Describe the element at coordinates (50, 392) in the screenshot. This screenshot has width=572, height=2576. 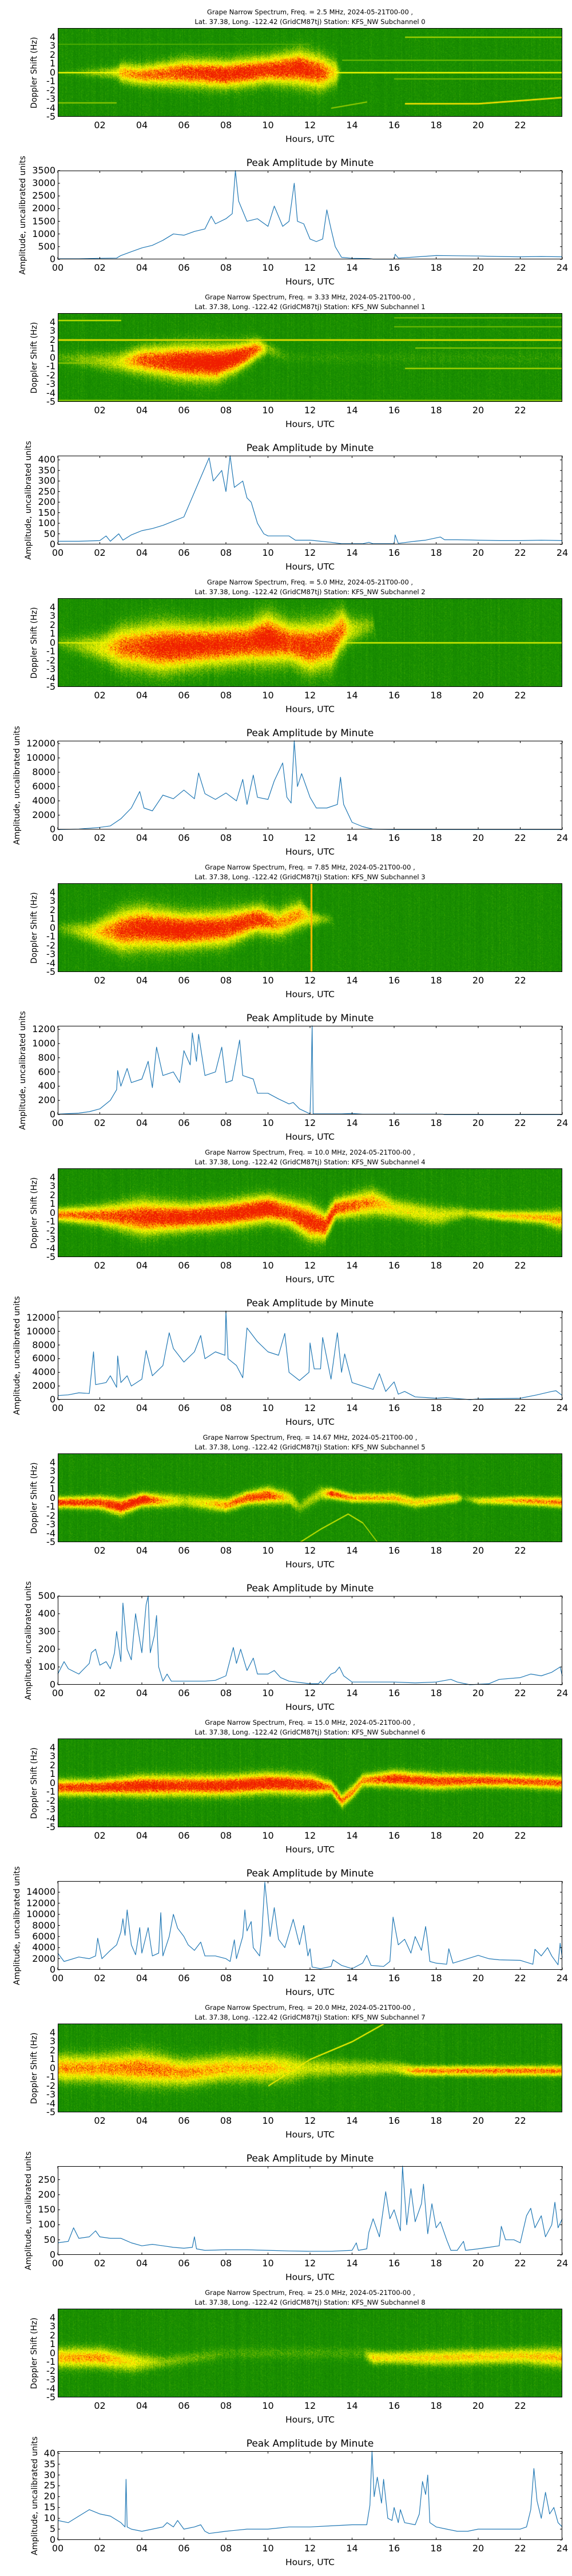
I see `y-tick-label: -4` at that location.